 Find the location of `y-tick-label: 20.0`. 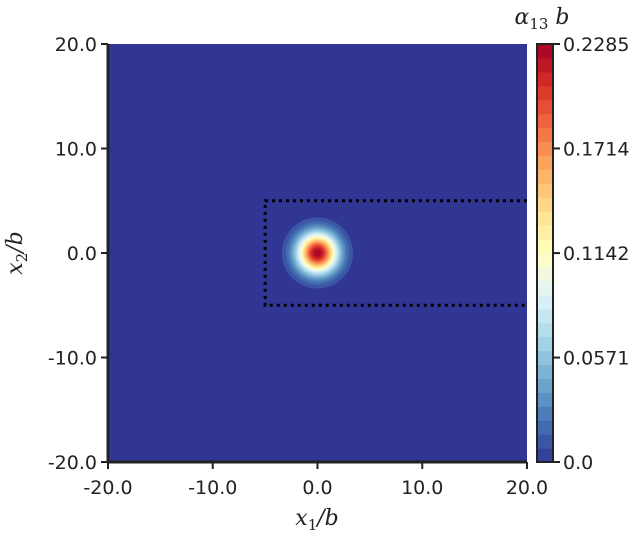

y-tick-label: 20.0 is located at coordinates (76, 45).